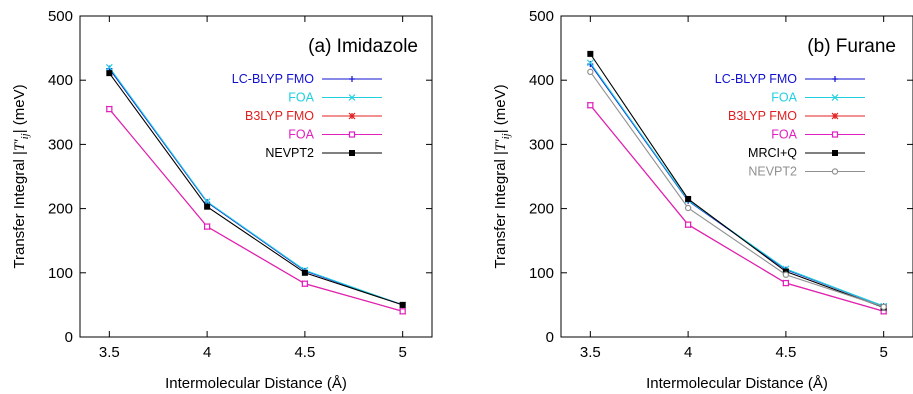  Describe the element at coordinates (363, 46) in the screenshot. I see `chart-title: (a) Imidazole` at that location.